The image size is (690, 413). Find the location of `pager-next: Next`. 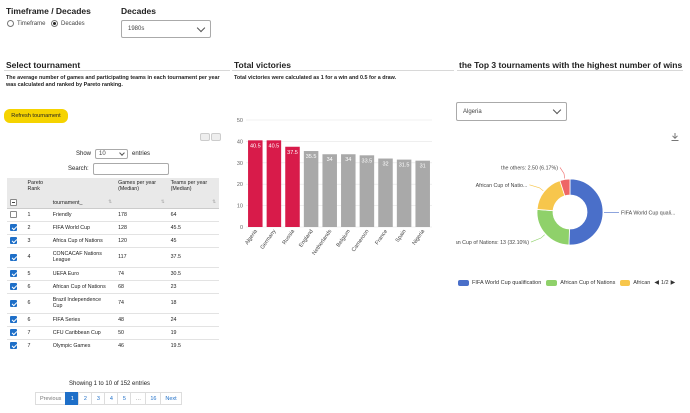

pager-next: Next is located at coordinates (171, 398).